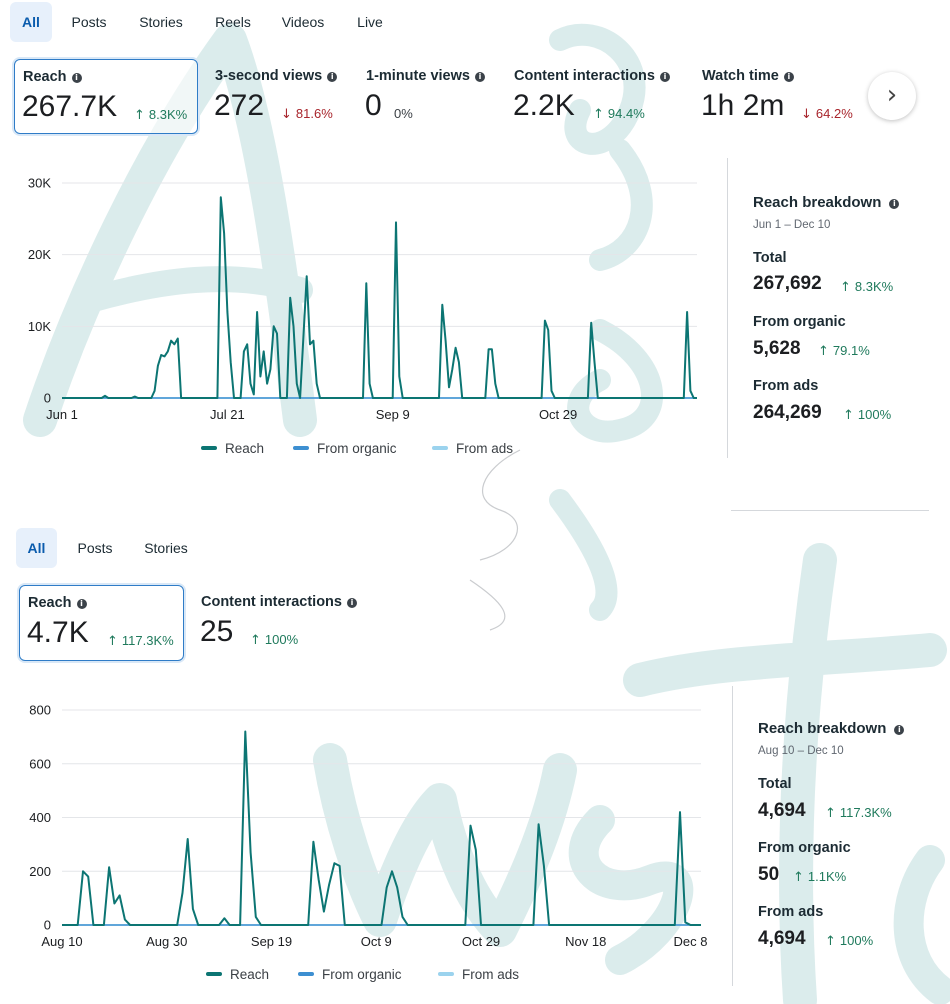 The image size is (950, 1004). What do you see at coordinates (481, 941) in the screenshot?
I see `x-tick-label: Oct 29` at bounding box center [481, 941].